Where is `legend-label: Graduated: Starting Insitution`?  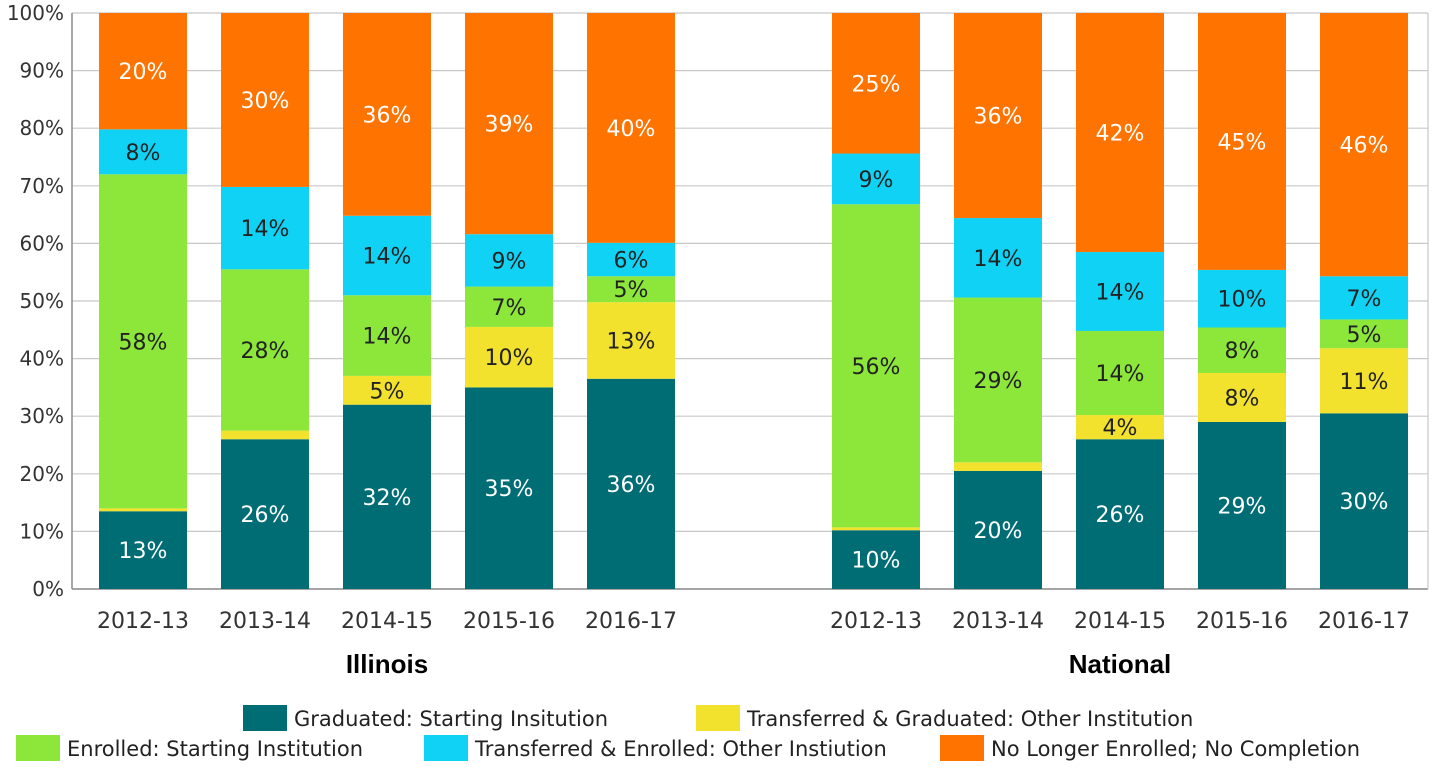 legend-label: Graduated: Starting Insitution is located at coordinates (451, 719).